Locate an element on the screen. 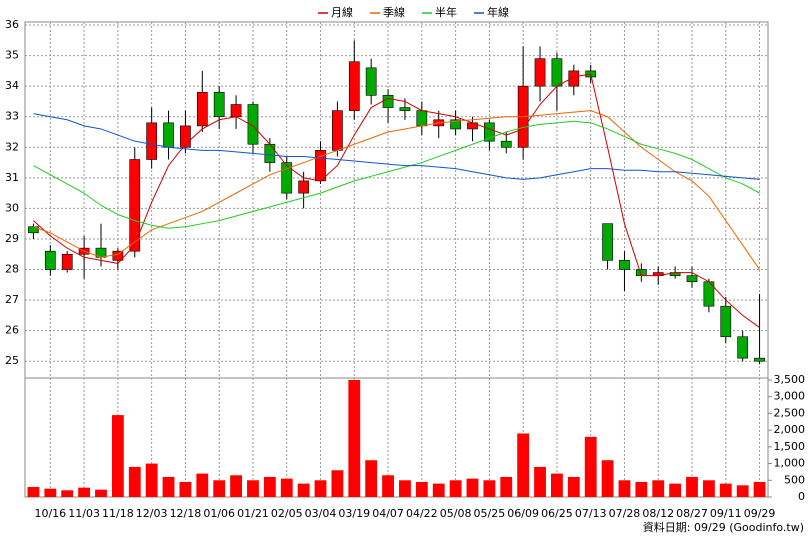 The width and height of the screenshot is (808, 540). volume-tick-label: 2,500 is located at coordinates (790, 412).